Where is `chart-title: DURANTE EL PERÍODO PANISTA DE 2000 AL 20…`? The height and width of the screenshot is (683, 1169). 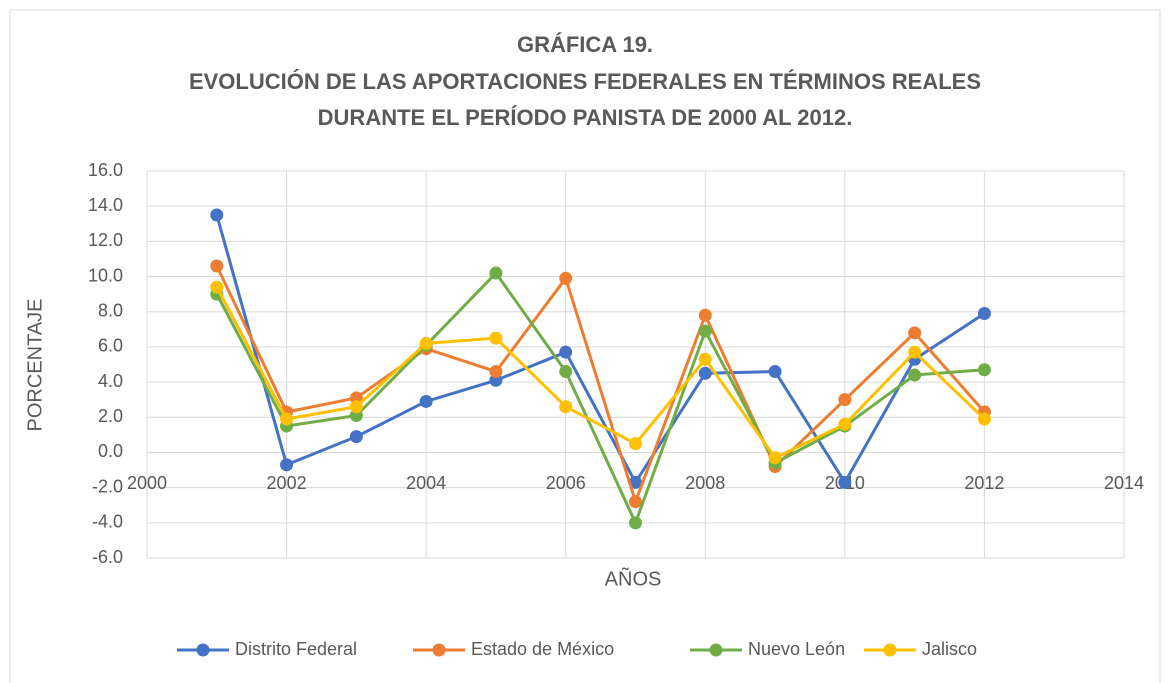
chart-title: DURANTE EL PERÍODO PANISTA DE 2000 AL 20… is located at coordinates (585, 117).